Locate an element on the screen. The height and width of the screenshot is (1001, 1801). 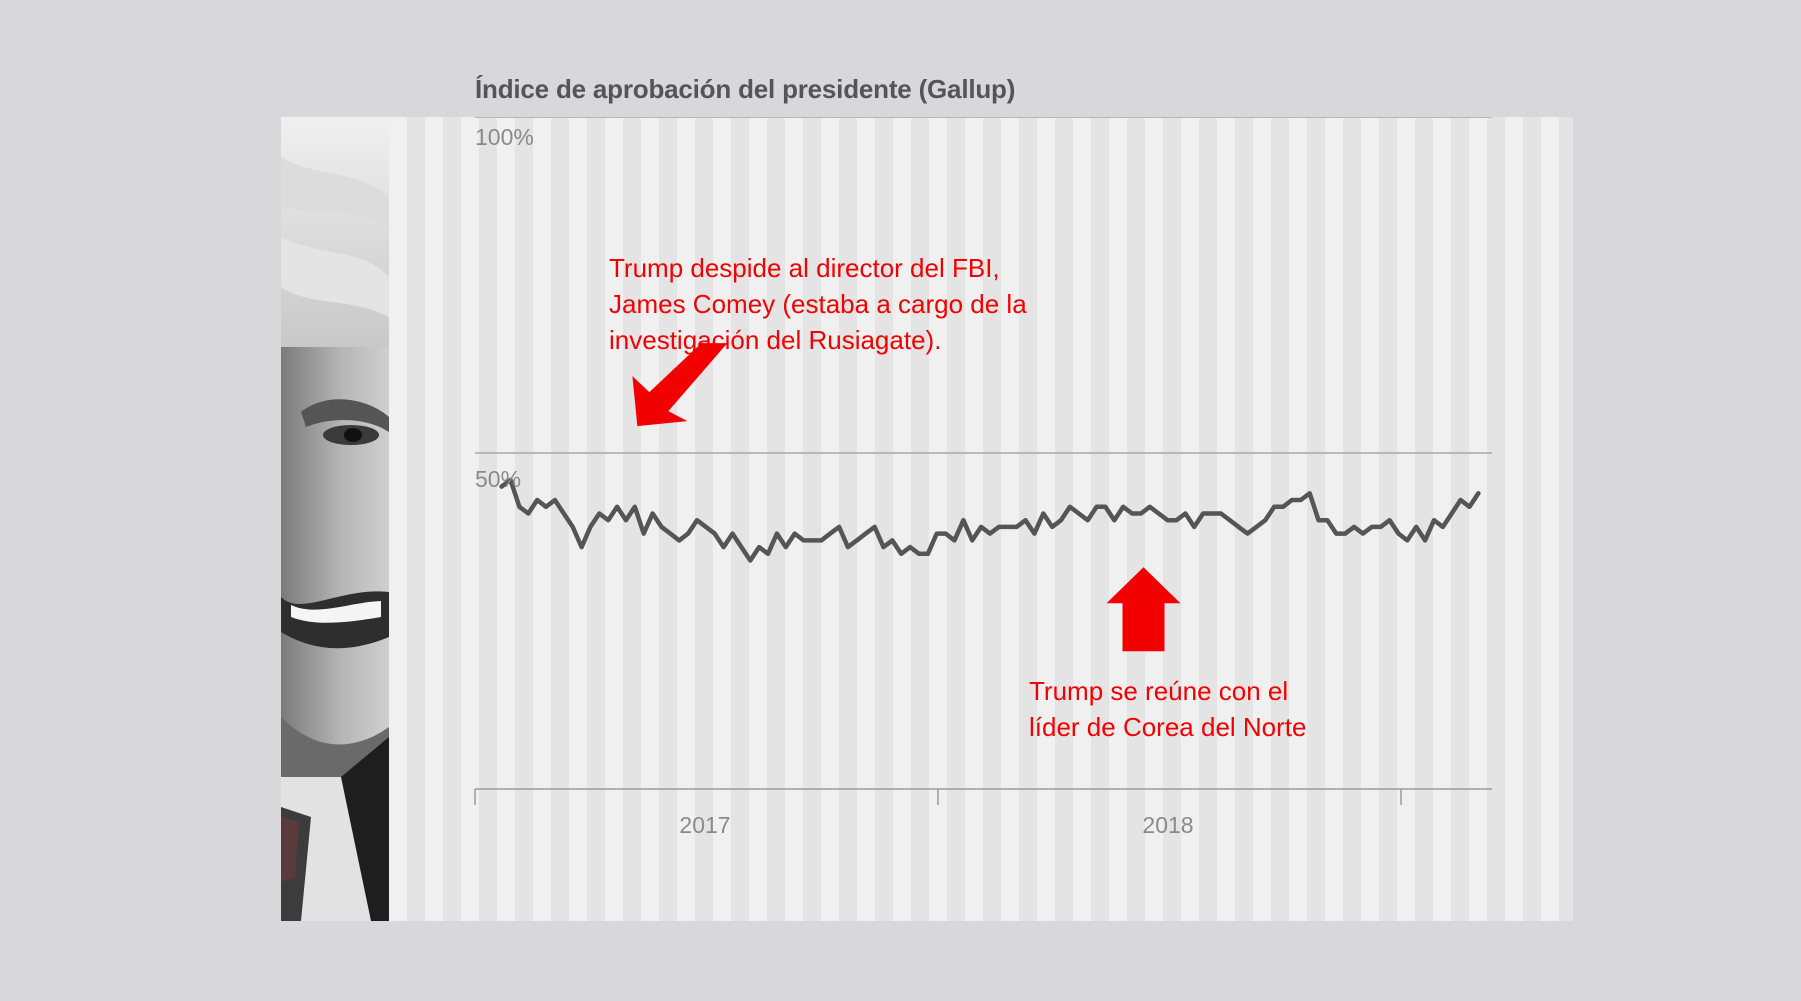
y-tick-label-50: 50% is located at coordinates (498, 479).